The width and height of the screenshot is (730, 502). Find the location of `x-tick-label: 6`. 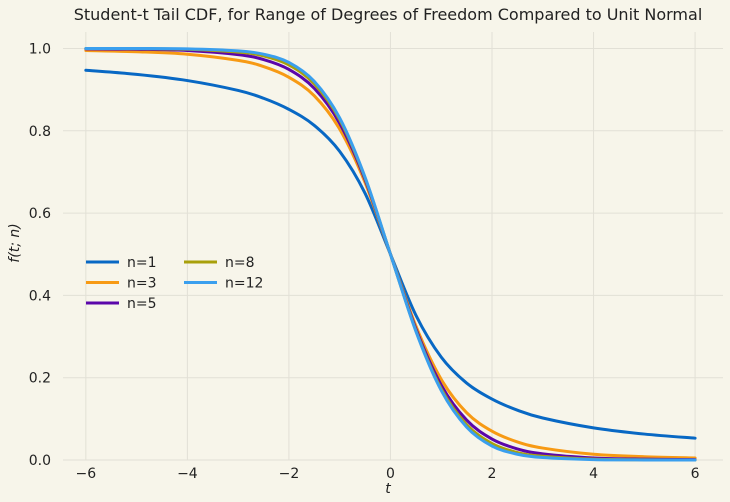

x-tick-label: 6 is located at coordinates (695, 474).